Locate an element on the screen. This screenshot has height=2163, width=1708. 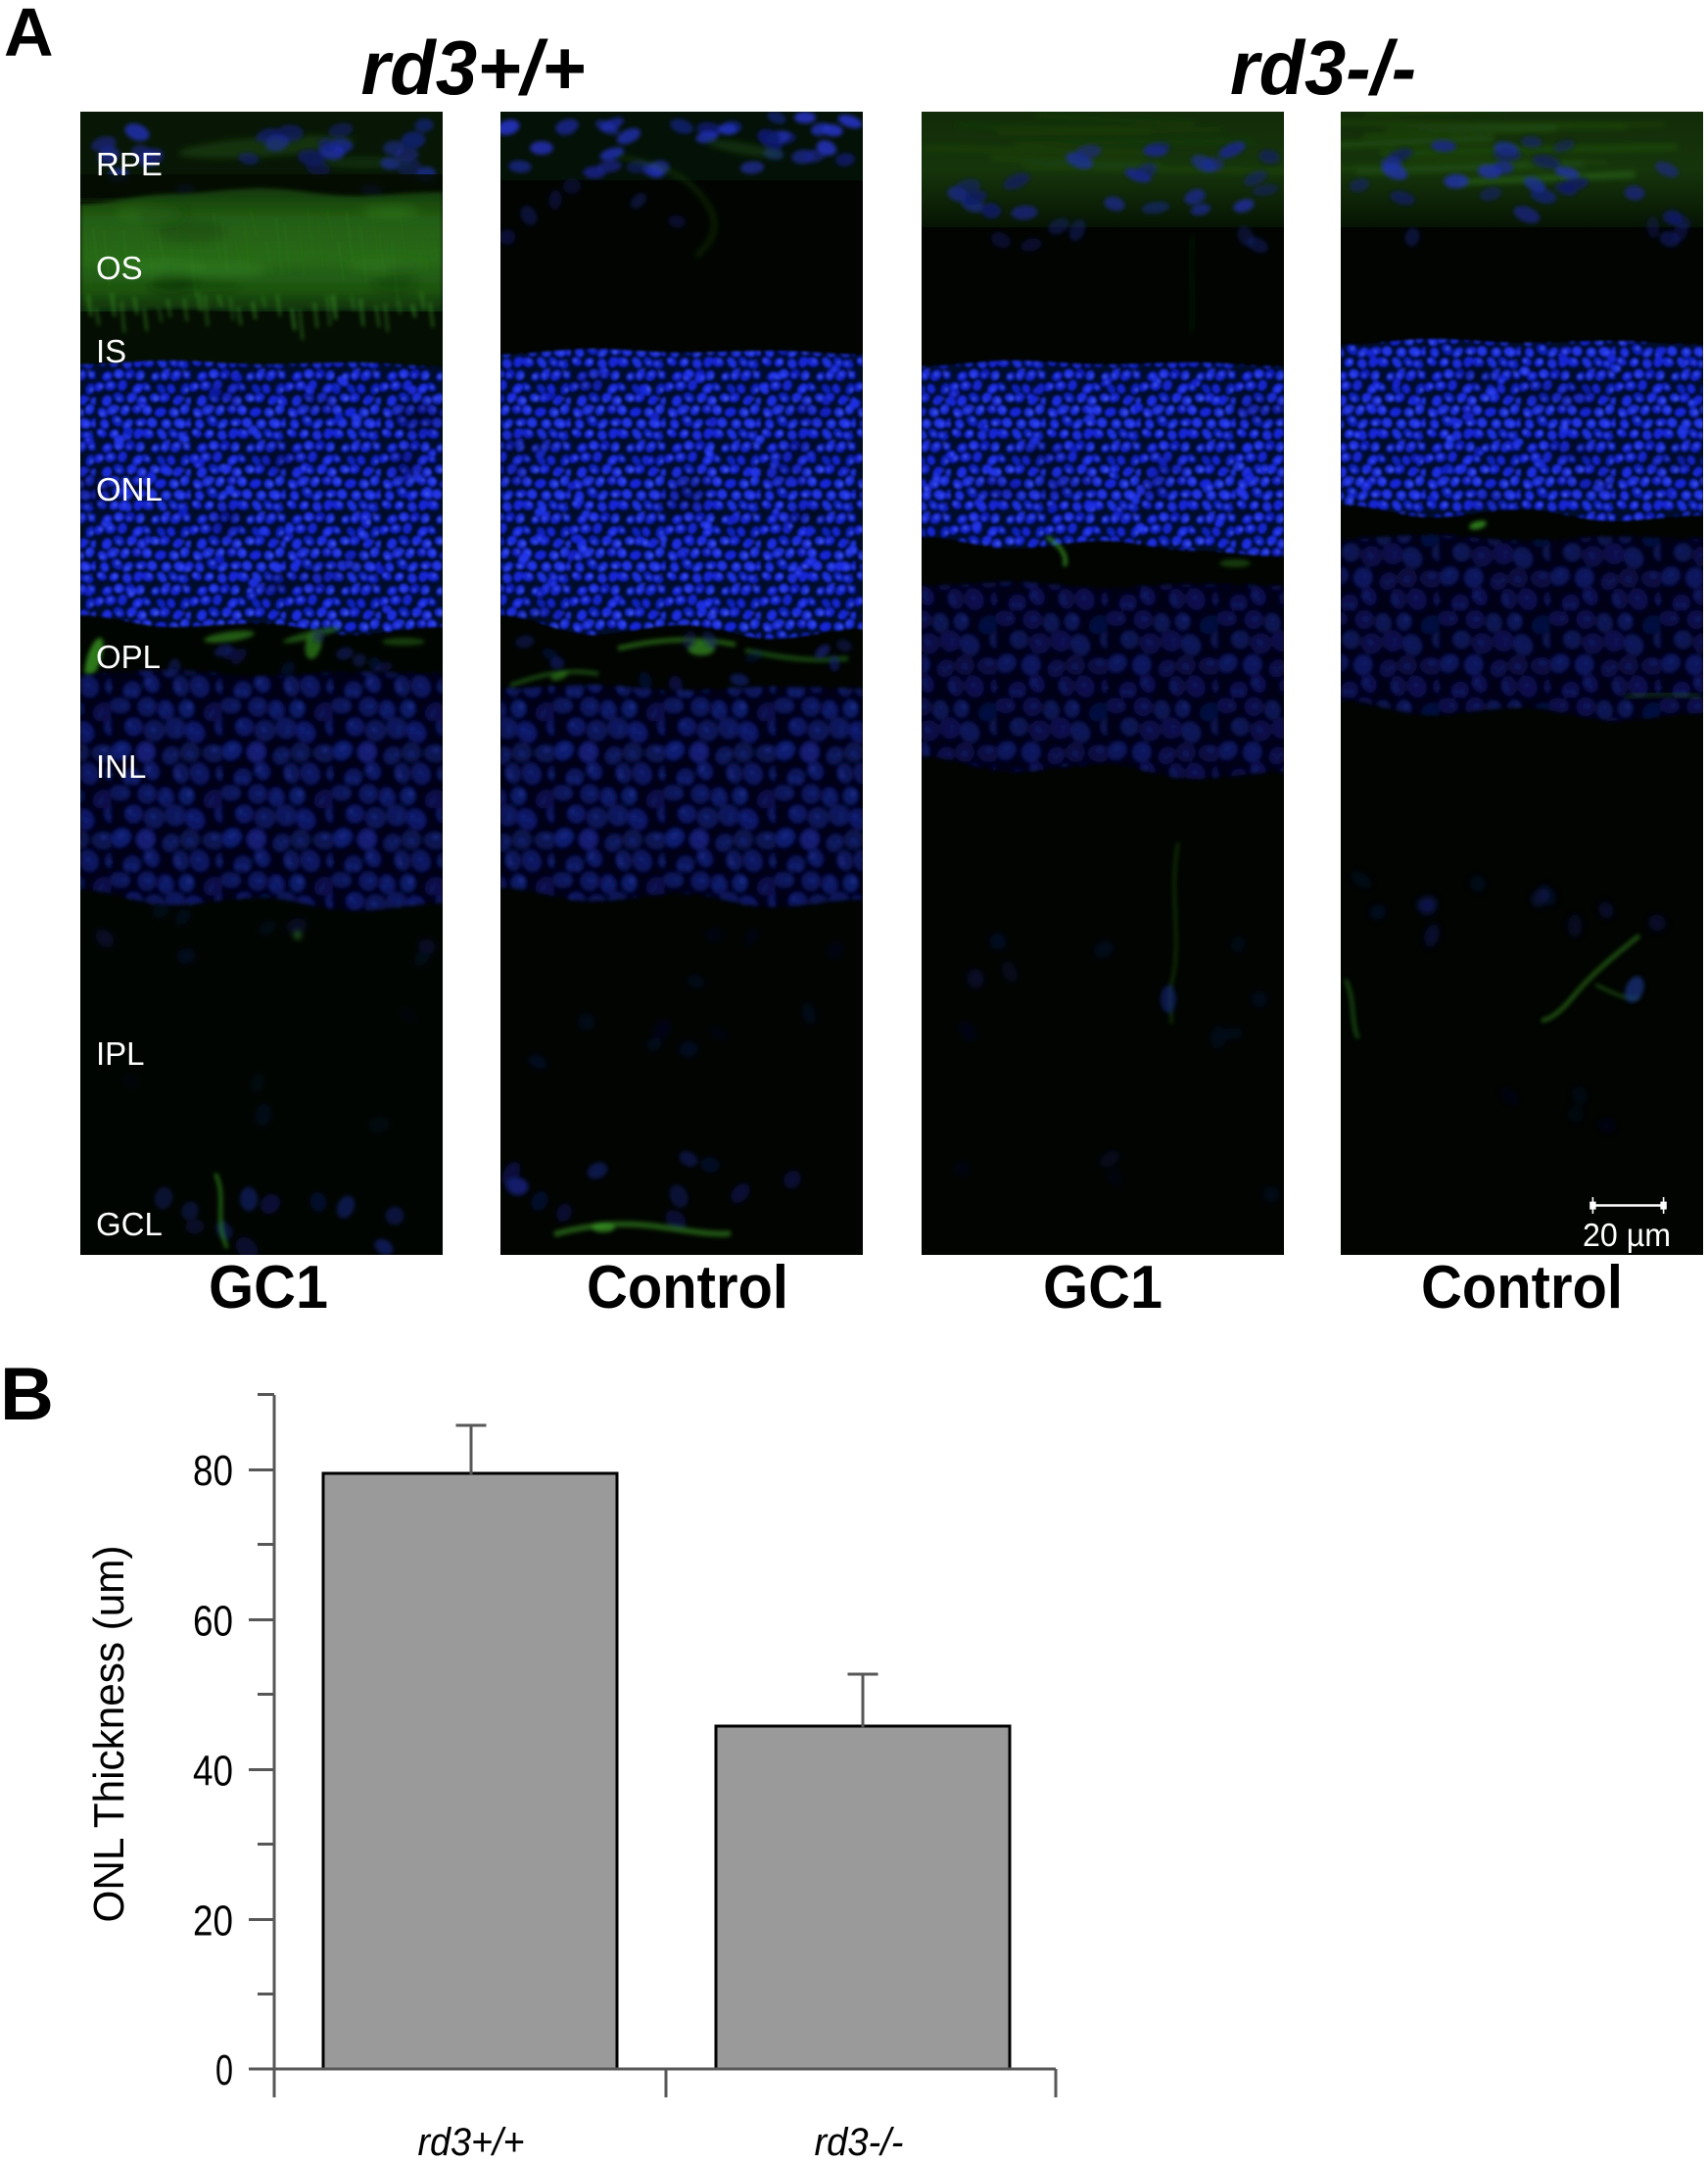
svg-text: GCL is located at coordinates (129, 1224).